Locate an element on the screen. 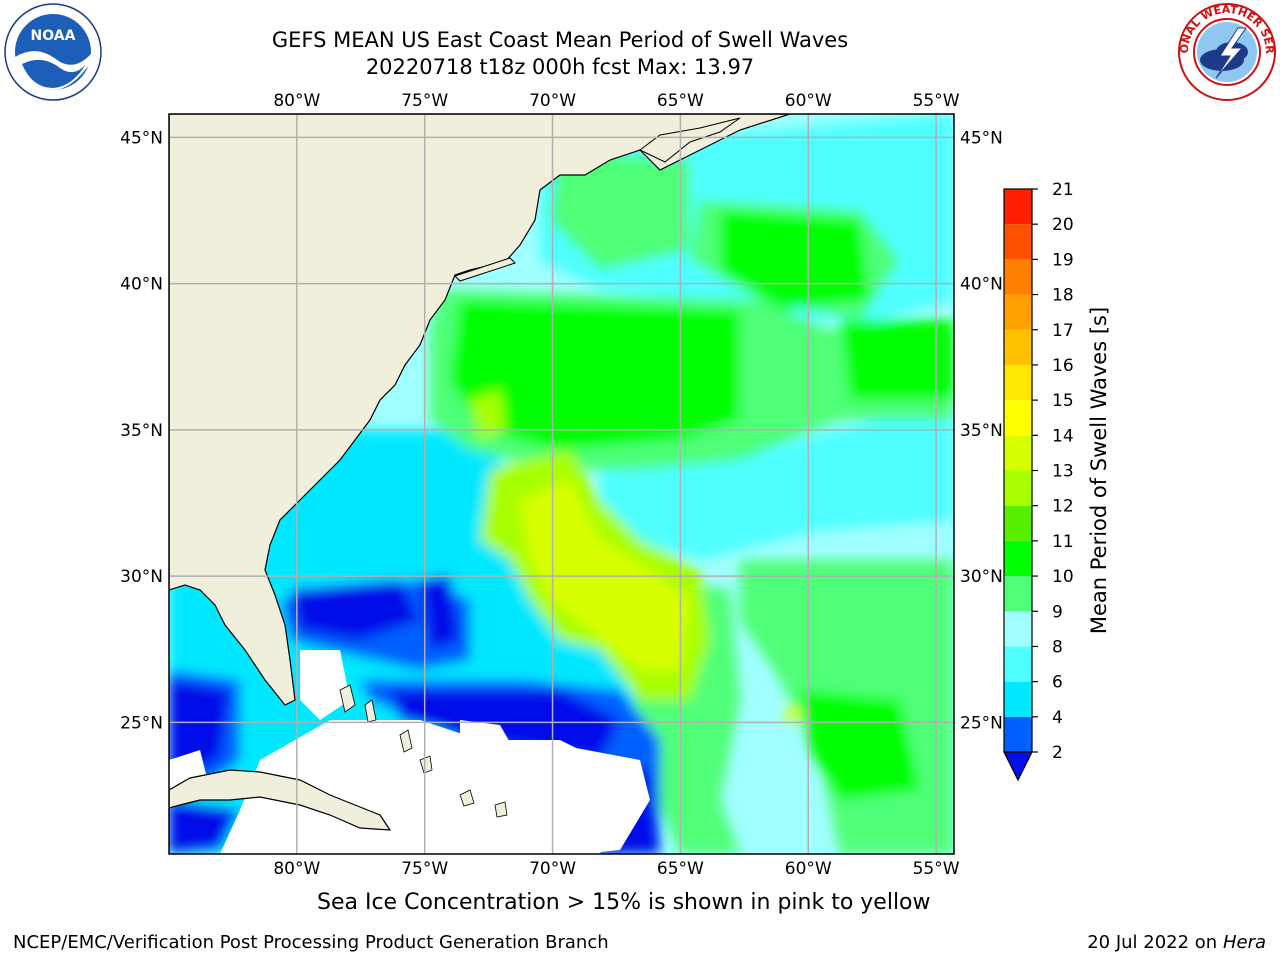 Image resolution: width=1280 pixels, height=960 pixels. colorbar-tick-label: 18 is located at coordinates (1063, 296).